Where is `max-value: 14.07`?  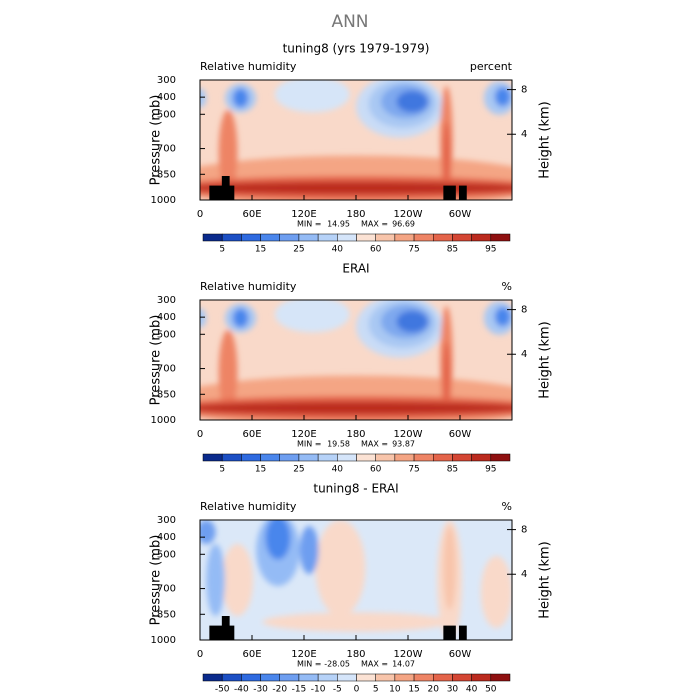
max-value: 14.07 is located at coordinates (403, 664).